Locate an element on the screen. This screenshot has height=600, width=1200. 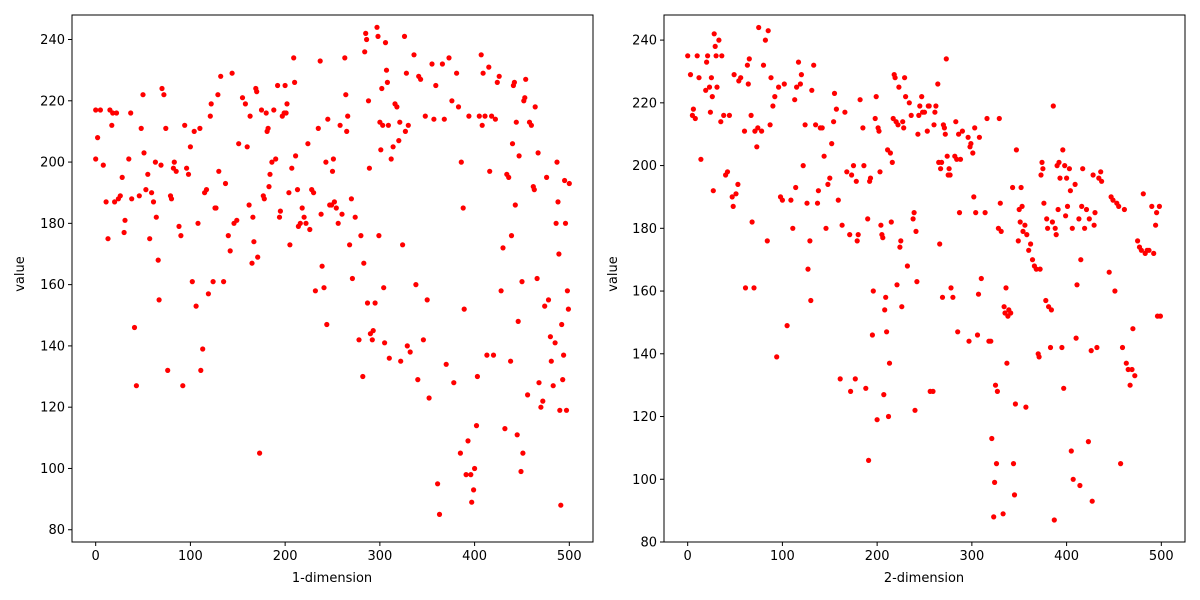
y-tick-label: 240 is located at coordinates (644, 41).